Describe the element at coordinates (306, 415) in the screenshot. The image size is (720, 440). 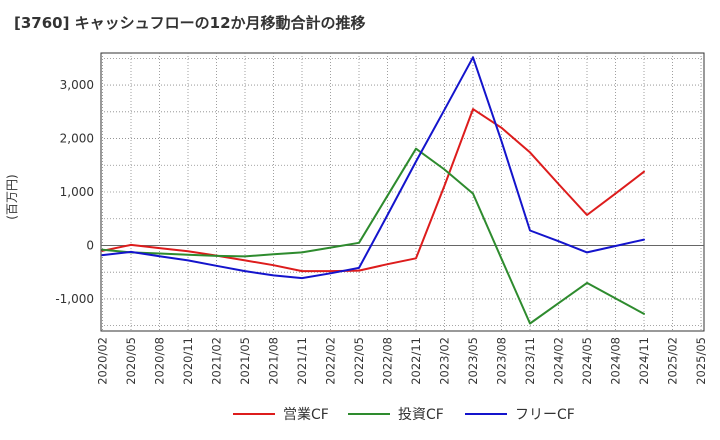
I see `legend-label-operating-cf: 営業CF` at that location.